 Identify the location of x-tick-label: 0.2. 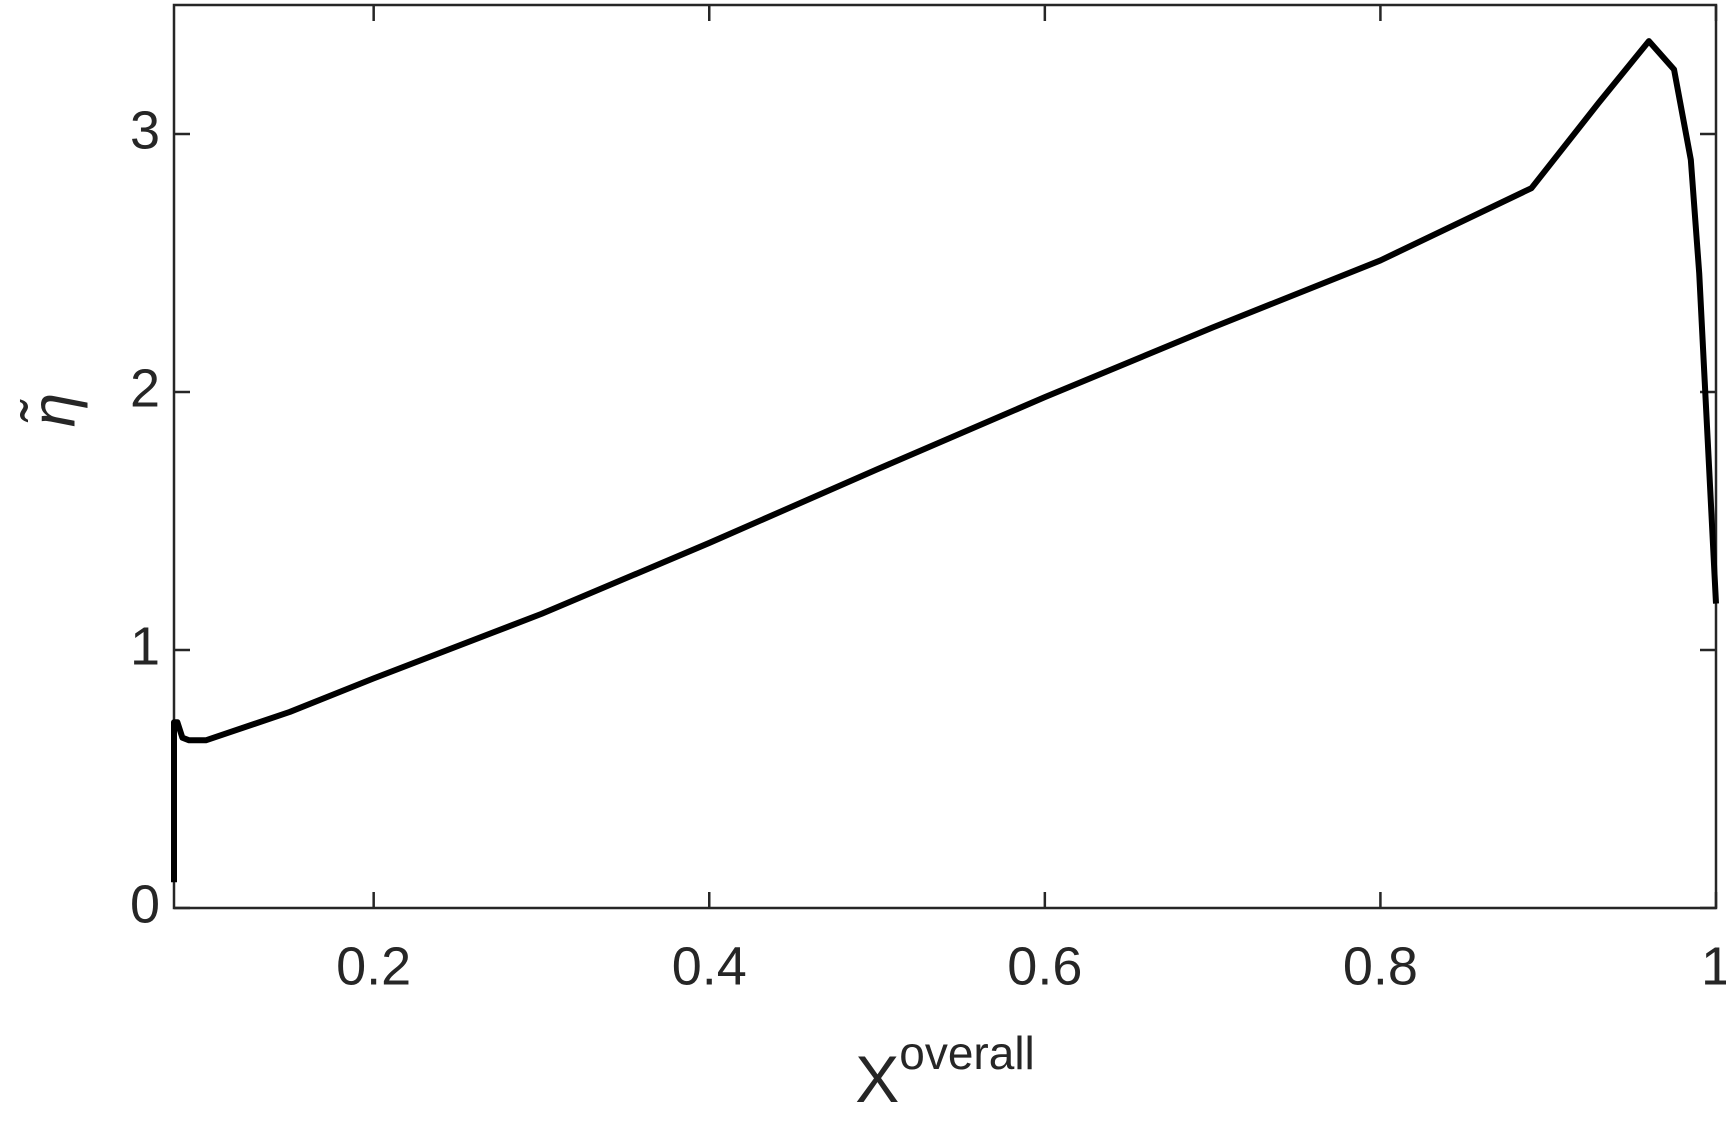
(373, 966).